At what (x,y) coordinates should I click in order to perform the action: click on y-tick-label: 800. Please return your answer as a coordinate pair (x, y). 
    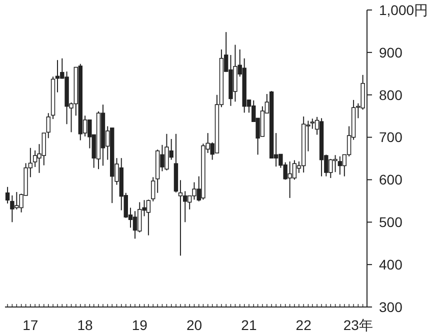
    Looking at the image, I should click on (391, 94).